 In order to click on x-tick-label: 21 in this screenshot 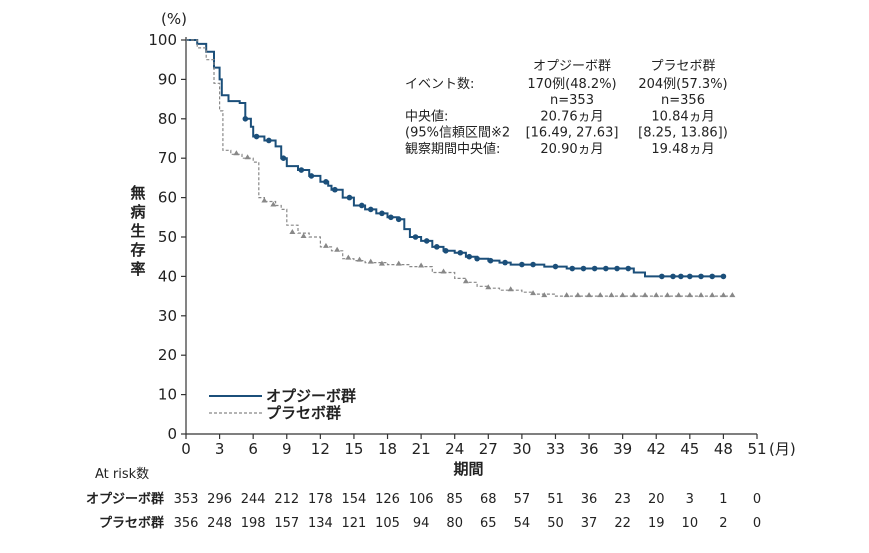, I will do `click(421, 449)`.